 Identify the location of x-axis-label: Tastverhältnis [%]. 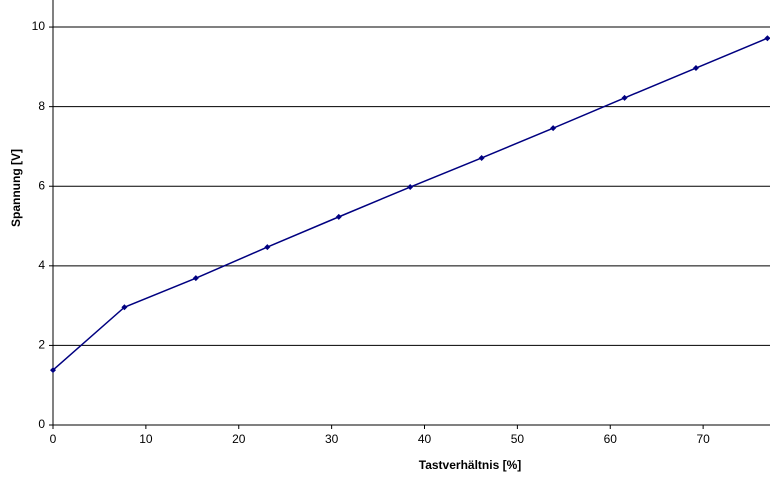
(470, 465).